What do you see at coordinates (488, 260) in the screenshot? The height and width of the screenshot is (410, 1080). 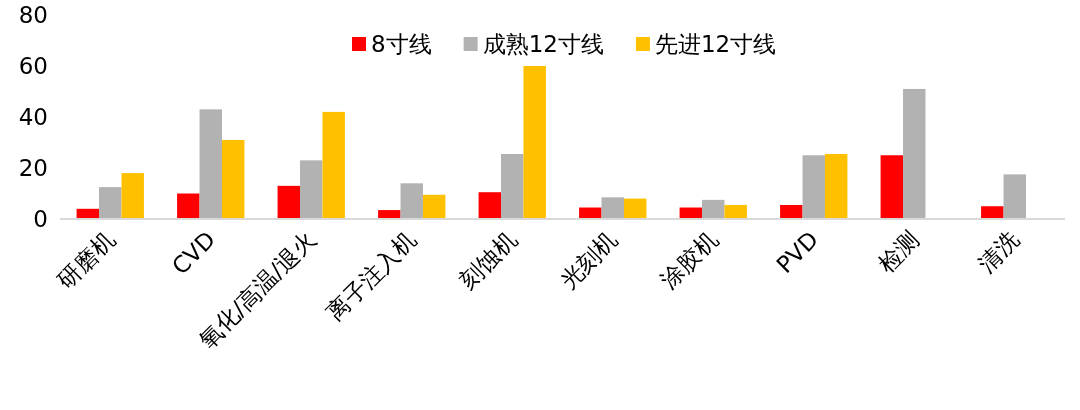 I see `x-tick-label: 刻蚀机` at bounding box center [488, 260].